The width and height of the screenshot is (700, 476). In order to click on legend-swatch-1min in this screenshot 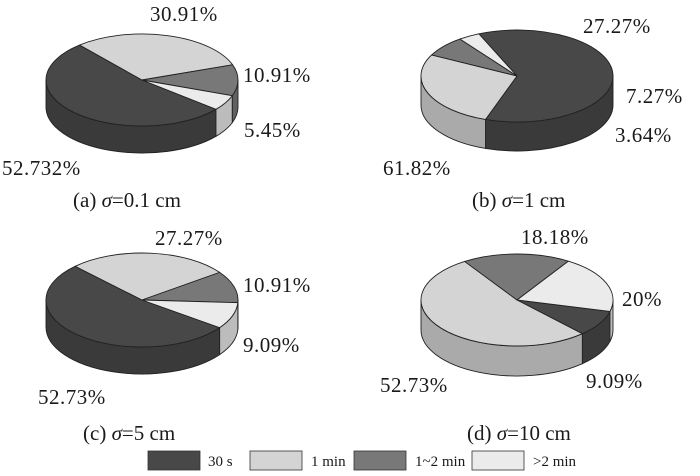, I will do `click(276, 460)`.